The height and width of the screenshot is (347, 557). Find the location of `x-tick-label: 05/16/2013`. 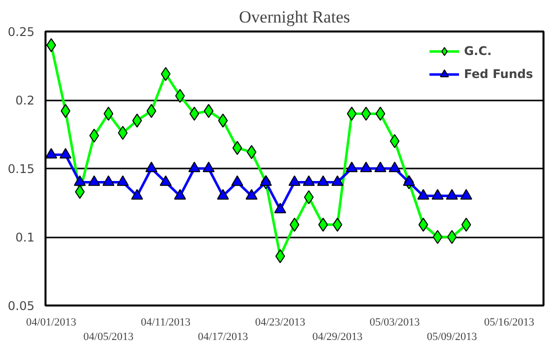

x-tick-label: 05/16/2013 is located at coordinates (509, 322).